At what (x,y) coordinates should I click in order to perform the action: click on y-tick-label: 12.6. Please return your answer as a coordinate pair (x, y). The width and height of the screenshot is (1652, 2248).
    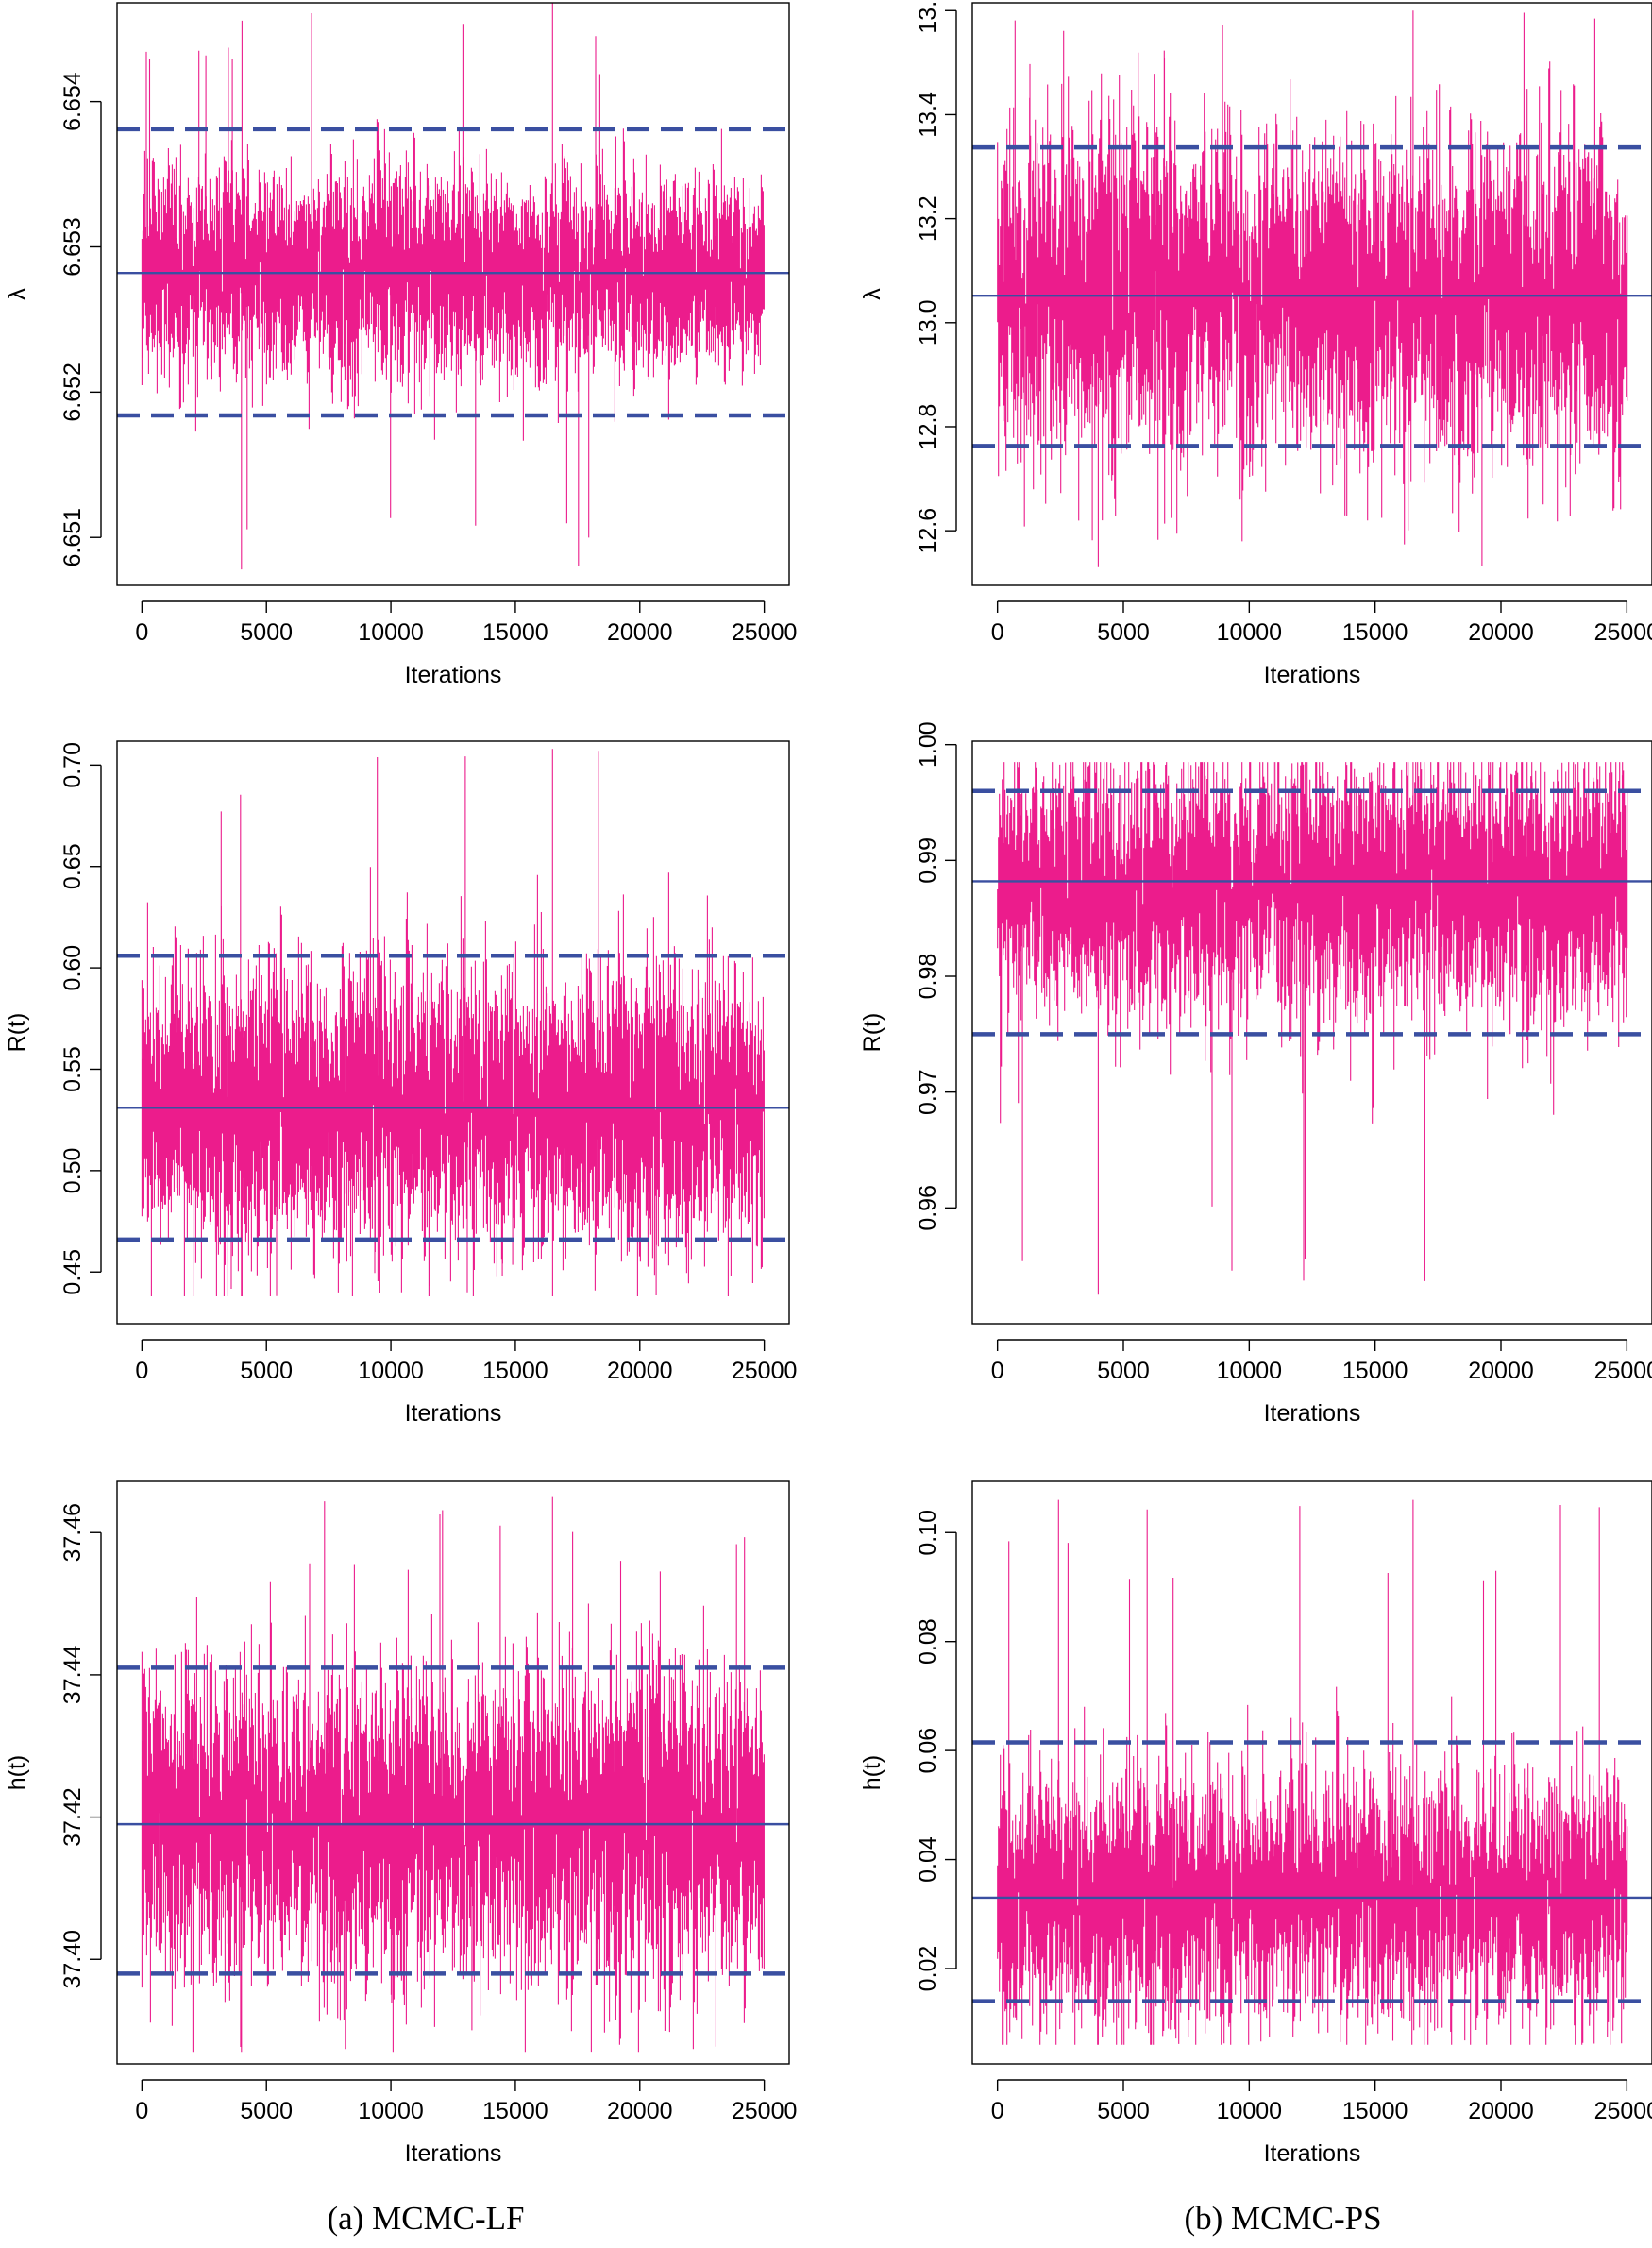
    Looking at the image, I should click on (928, 531).